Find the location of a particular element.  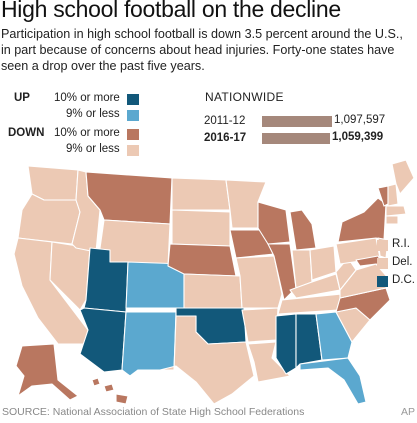

state-alaska is located at coordinates (47, 372).